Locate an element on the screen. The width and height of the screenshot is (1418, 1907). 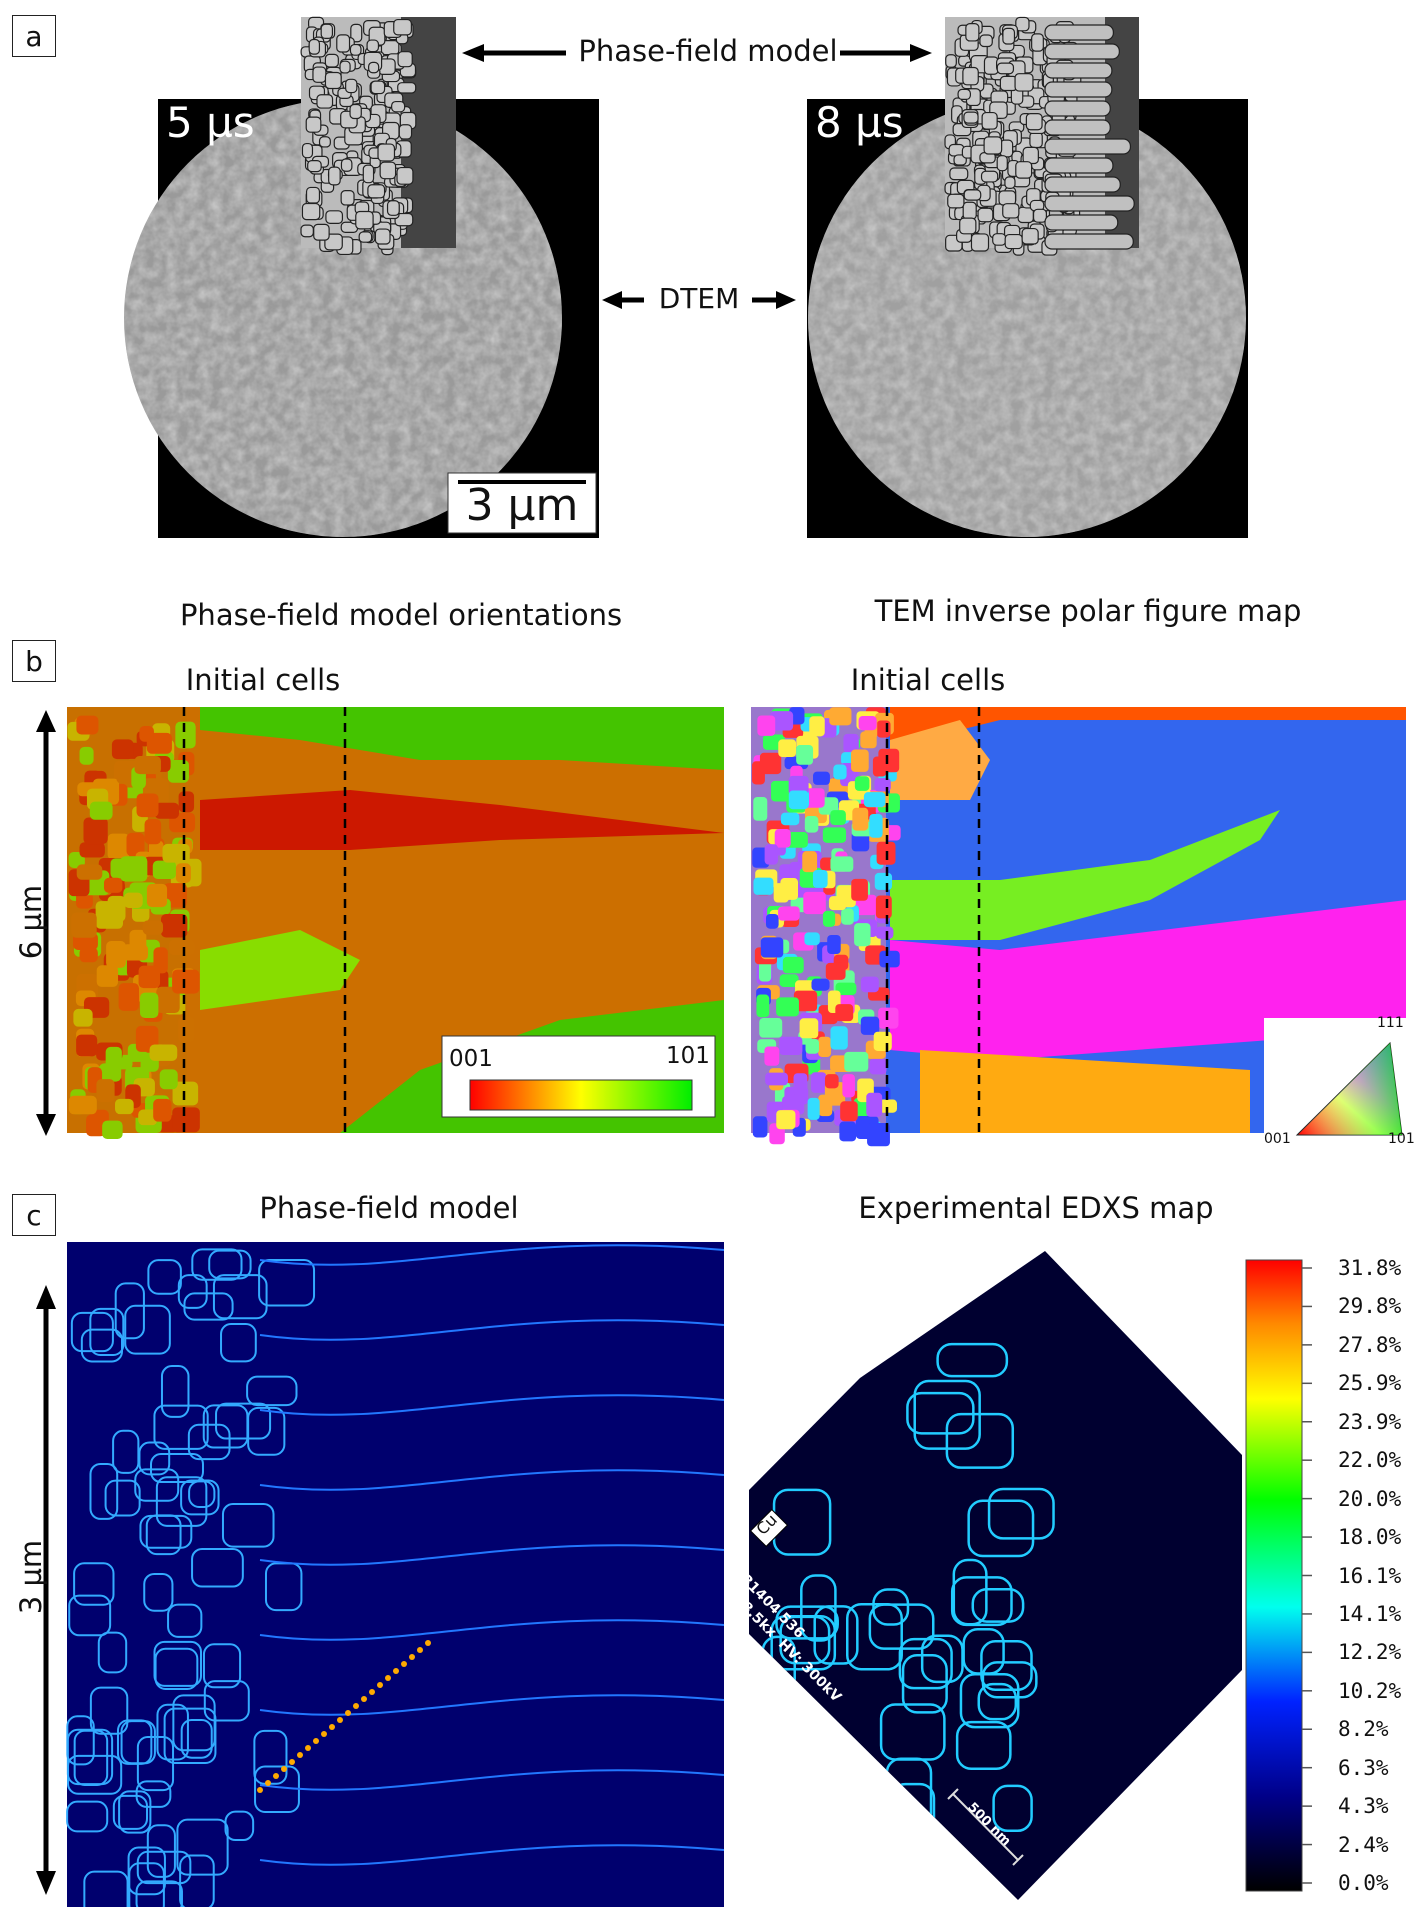
colorbar-ticks is located at coordinates (1307, 1575).